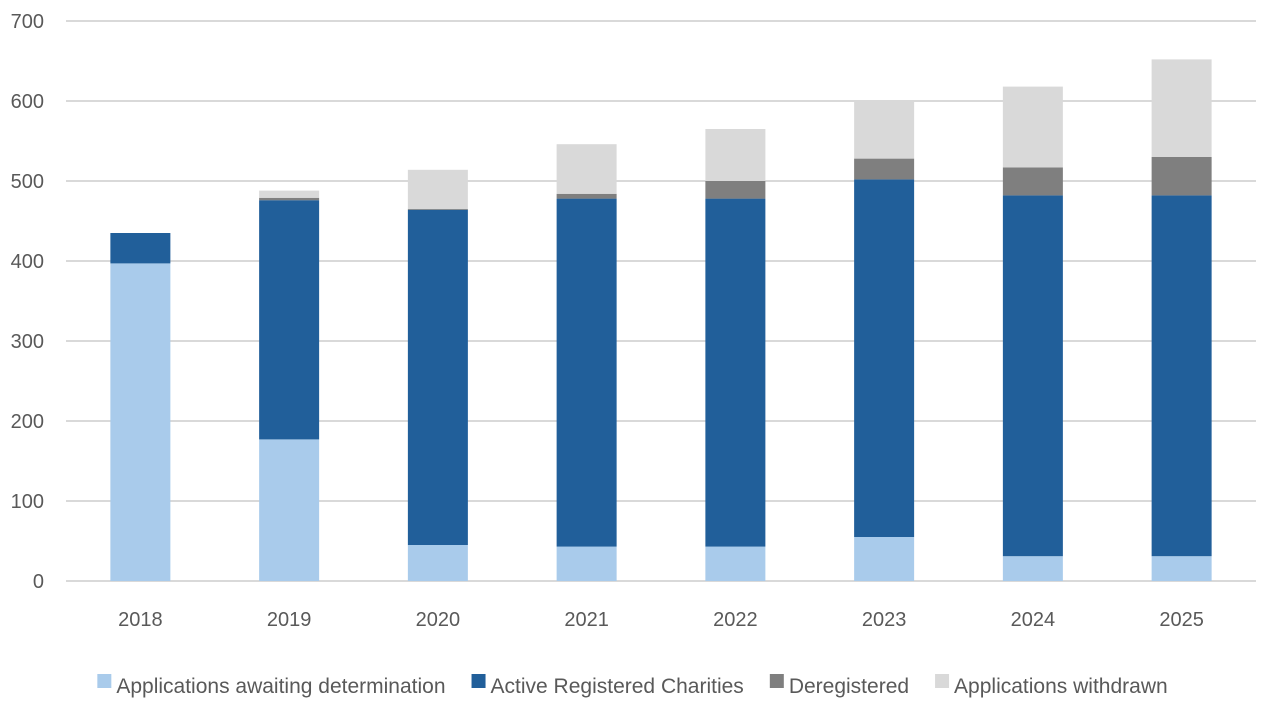 This screenshot has height=704, width=1265. What do you see at coordinates (849, 686) in the screenshot?
I see `legend-label-2: Deregistered` at bounding box center [849, 686].